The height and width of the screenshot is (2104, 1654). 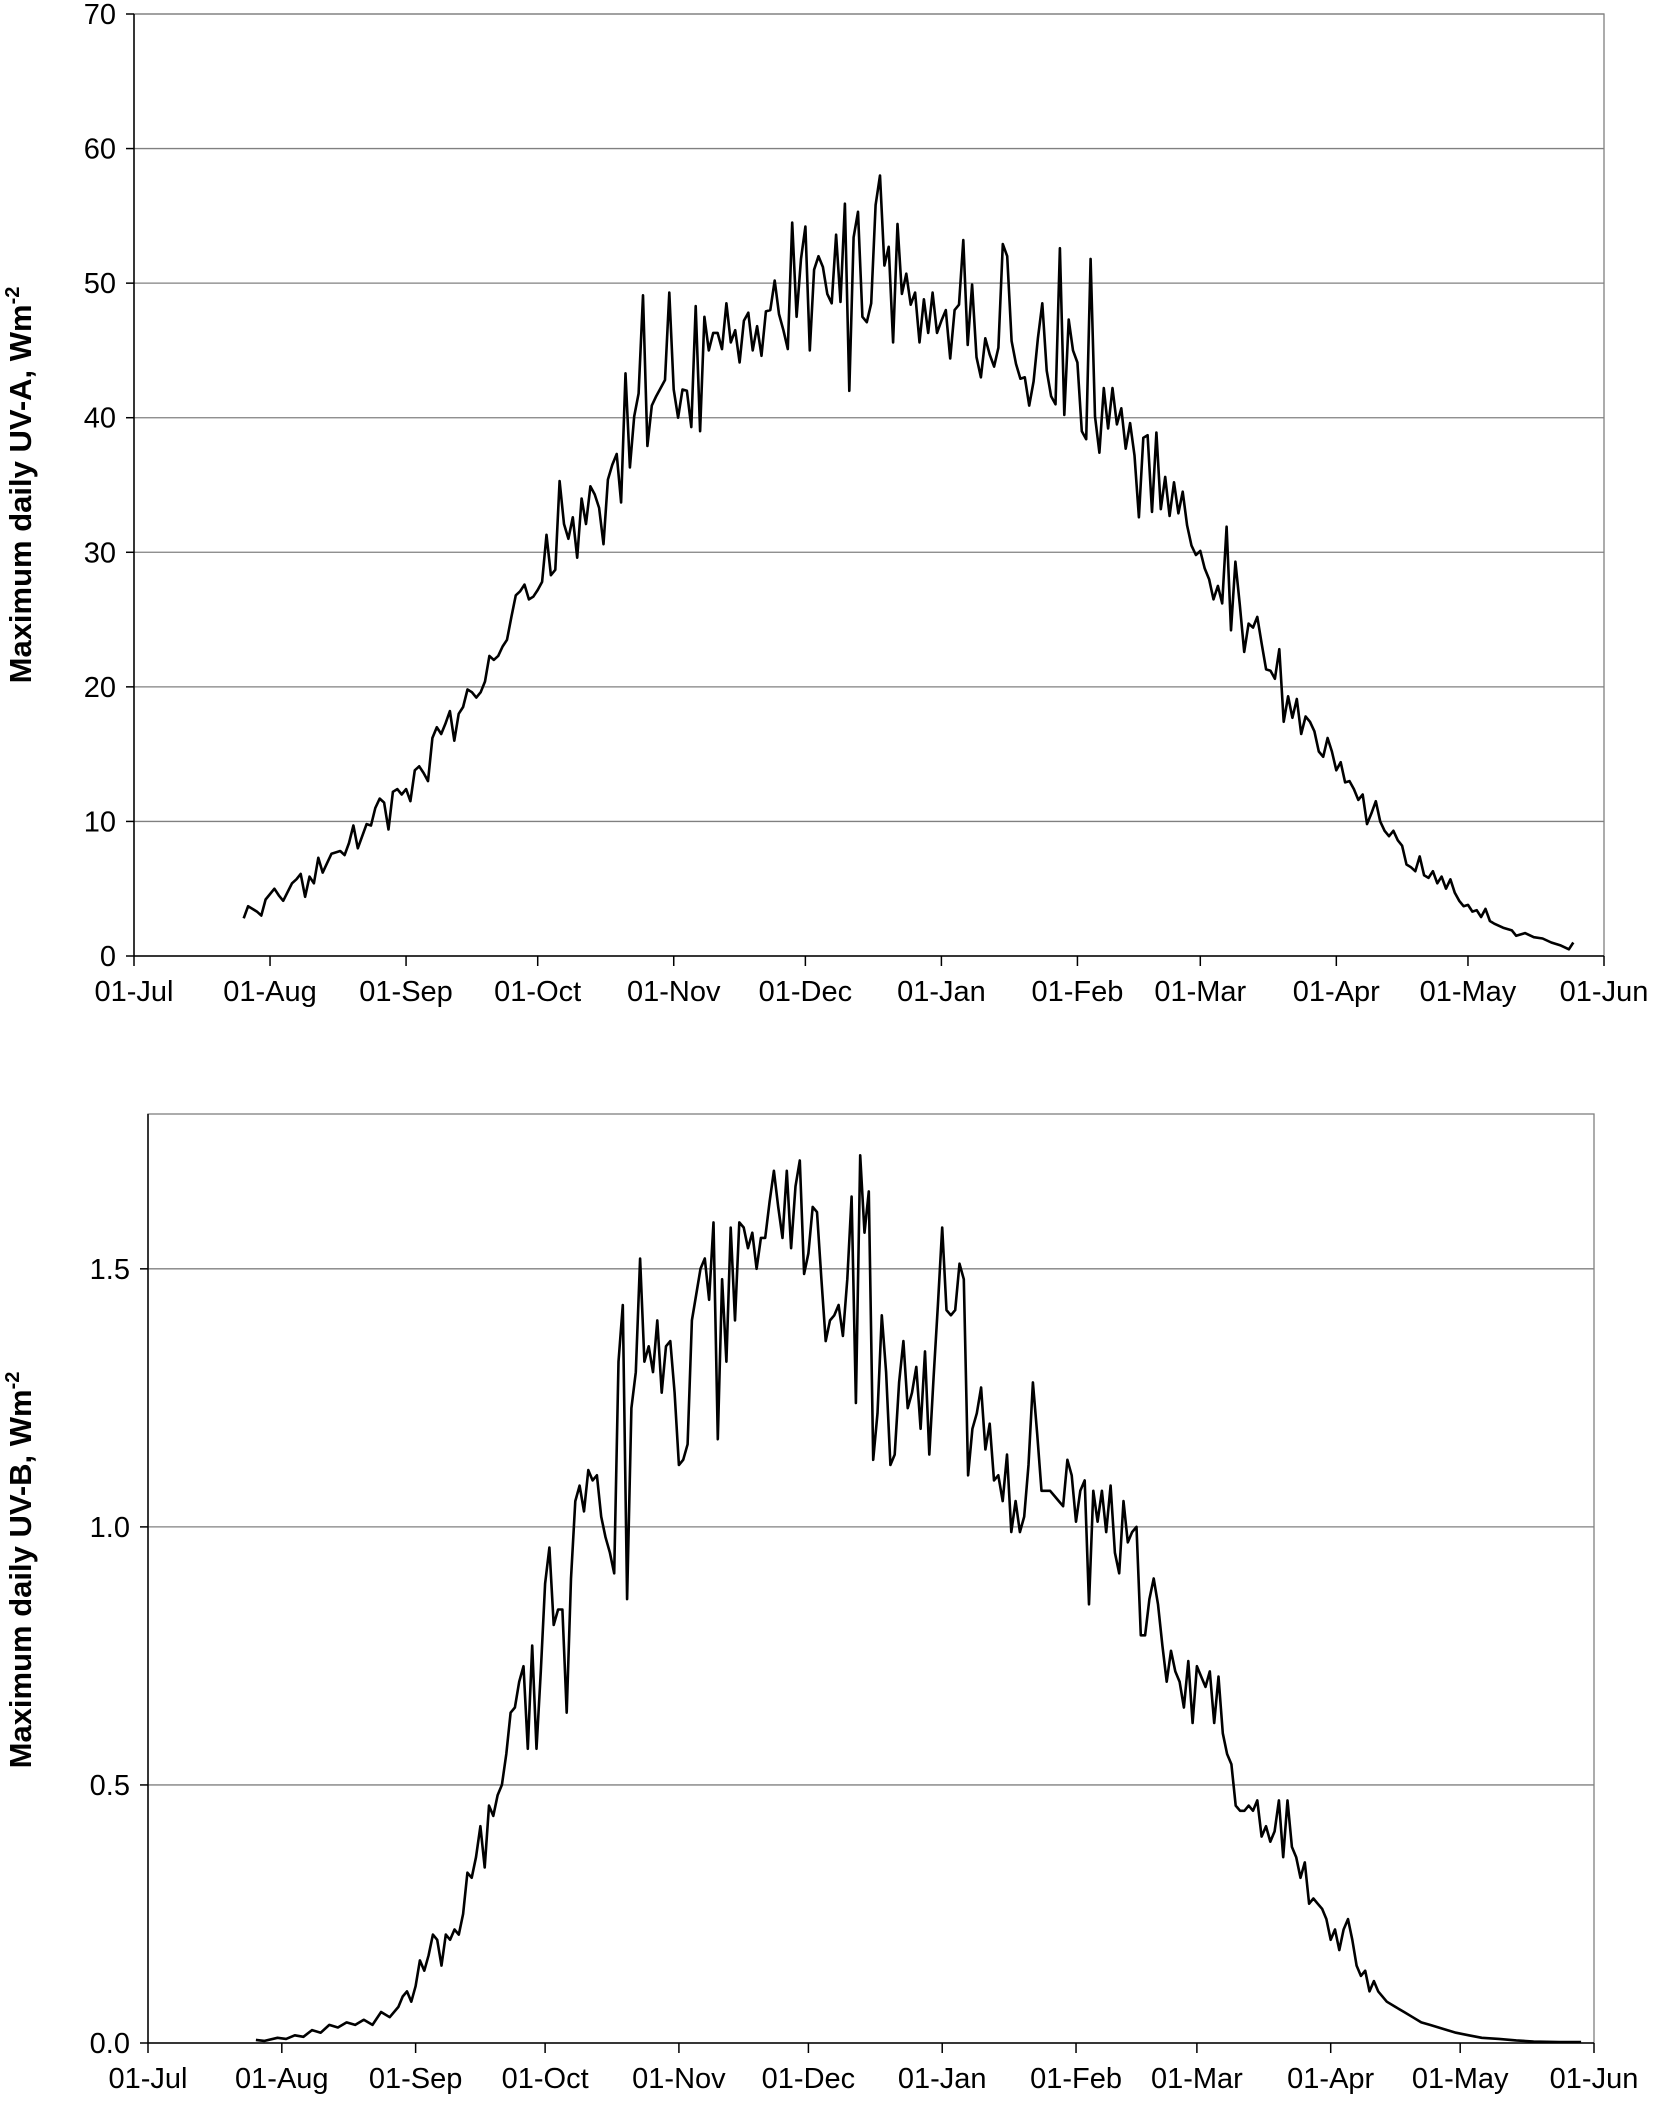 What do you see at coordinates (1330, 2079) in the screenshot?
I see `uvb-x-tick-label: 01-Apr` at bounding box center [1330, 2079].